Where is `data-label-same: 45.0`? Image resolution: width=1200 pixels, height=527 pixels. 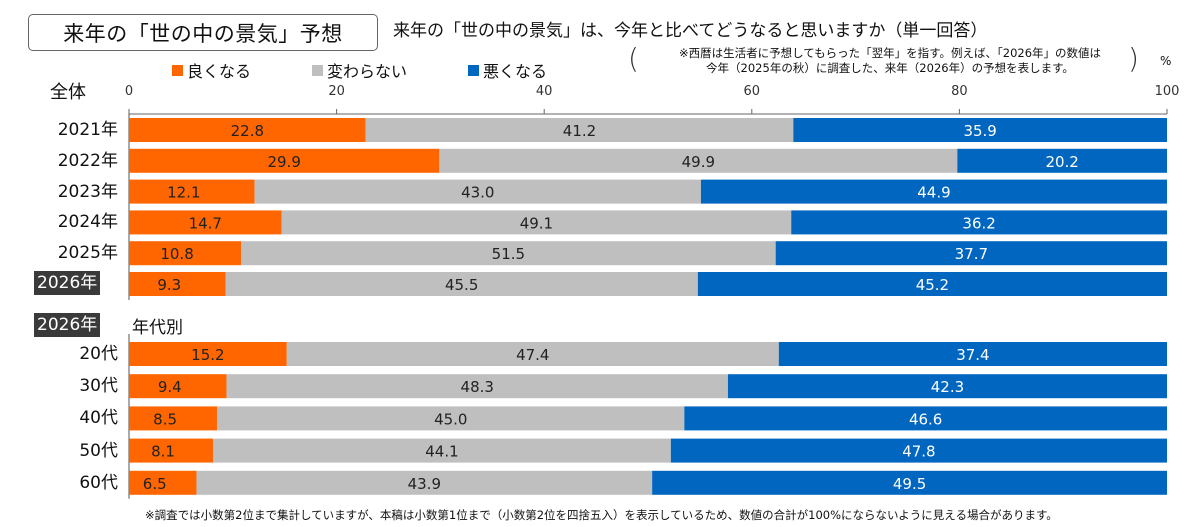 data-label-same: 45.0 is located at coordinates (450, 419).